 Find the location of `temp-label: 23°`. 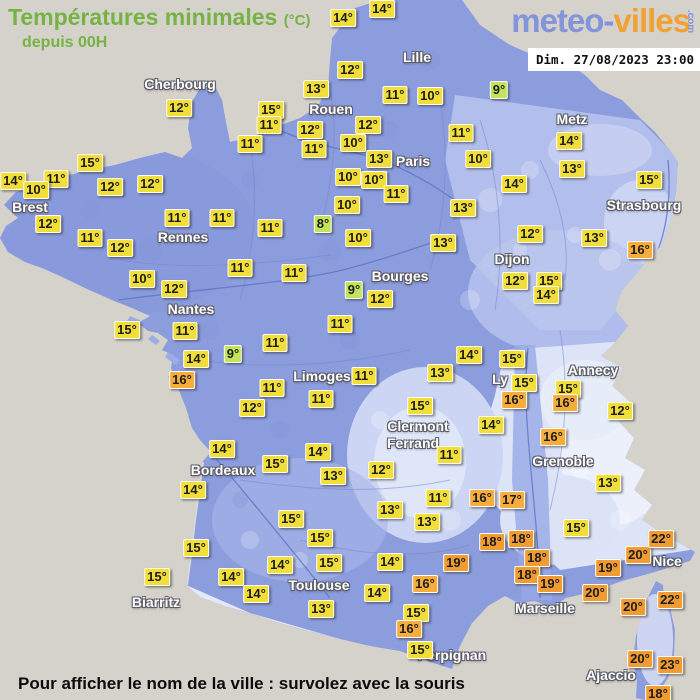

temp-label: 23° is located at coordinates (670, 665).